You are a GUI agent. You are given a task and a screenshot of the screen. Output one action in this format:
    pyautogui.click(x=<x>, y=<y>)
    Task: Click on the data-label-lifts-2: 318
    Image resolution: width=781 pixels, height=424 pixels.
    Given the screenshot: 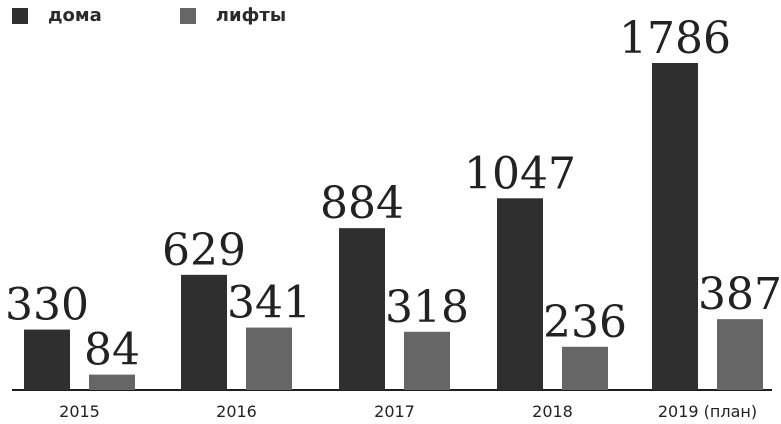 What is the action you would take?
    pyautogui.click(x=427, y=307)
    